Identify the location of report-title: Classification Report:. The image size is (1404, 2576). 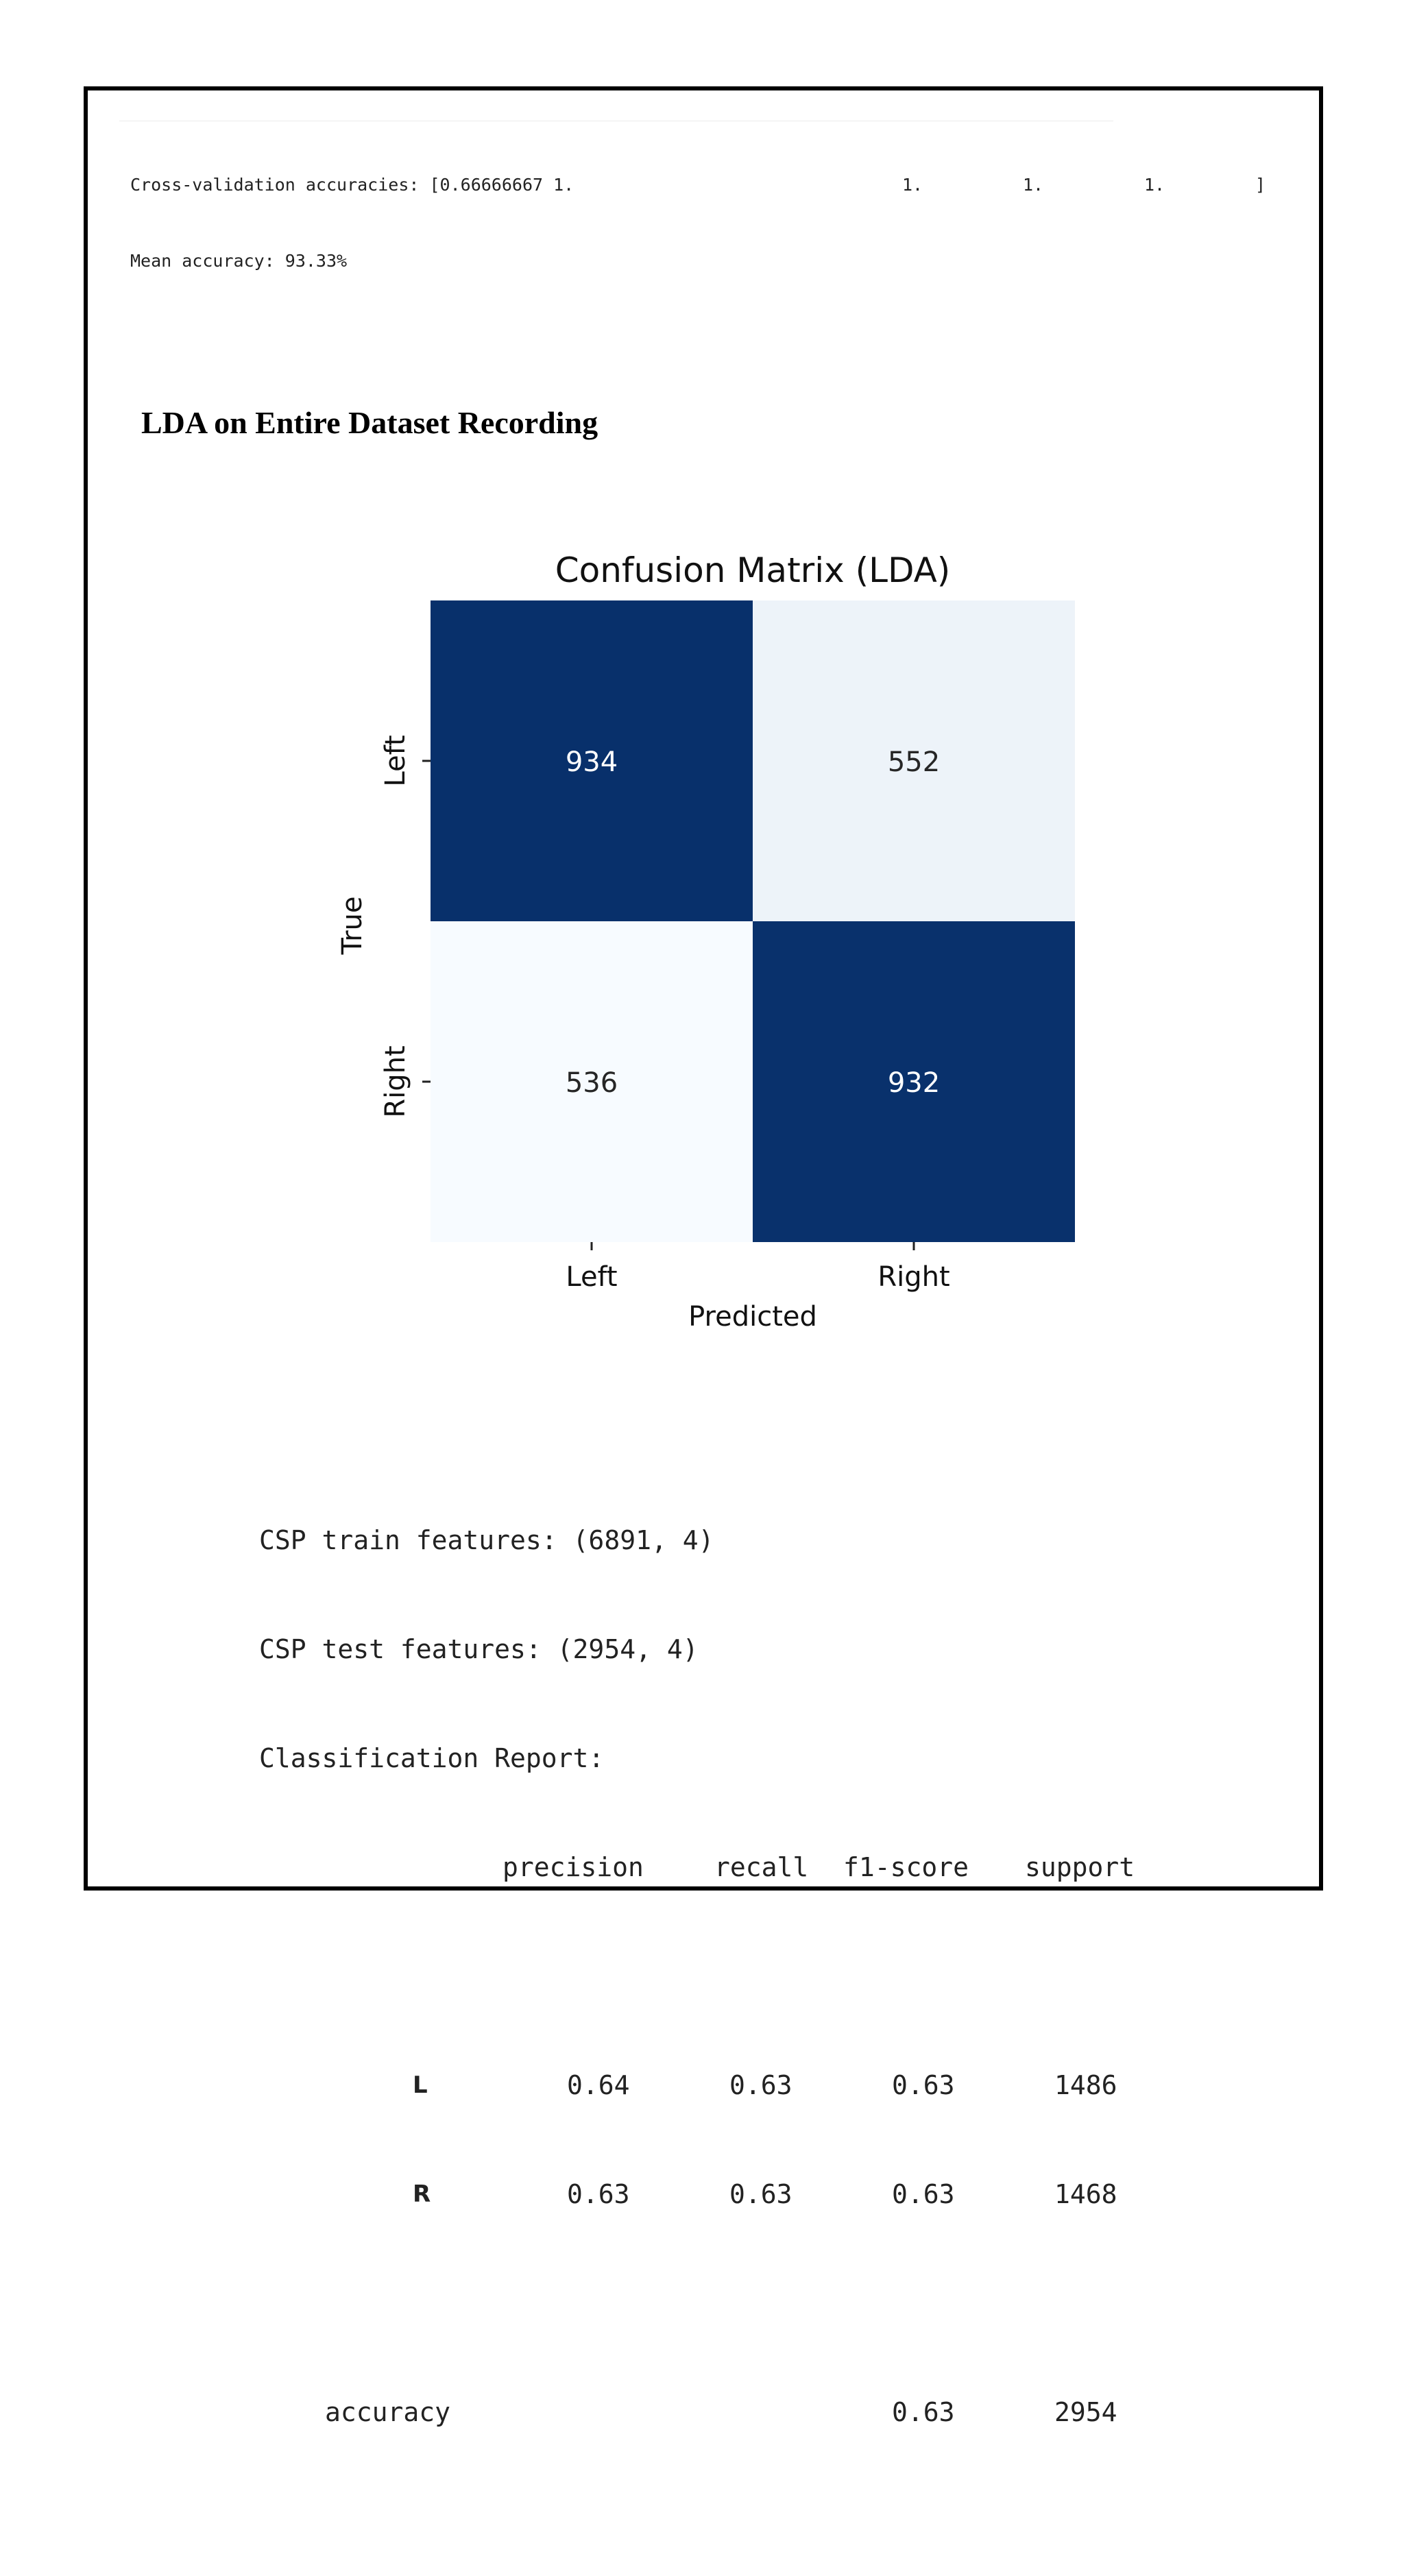
(432, 1758).